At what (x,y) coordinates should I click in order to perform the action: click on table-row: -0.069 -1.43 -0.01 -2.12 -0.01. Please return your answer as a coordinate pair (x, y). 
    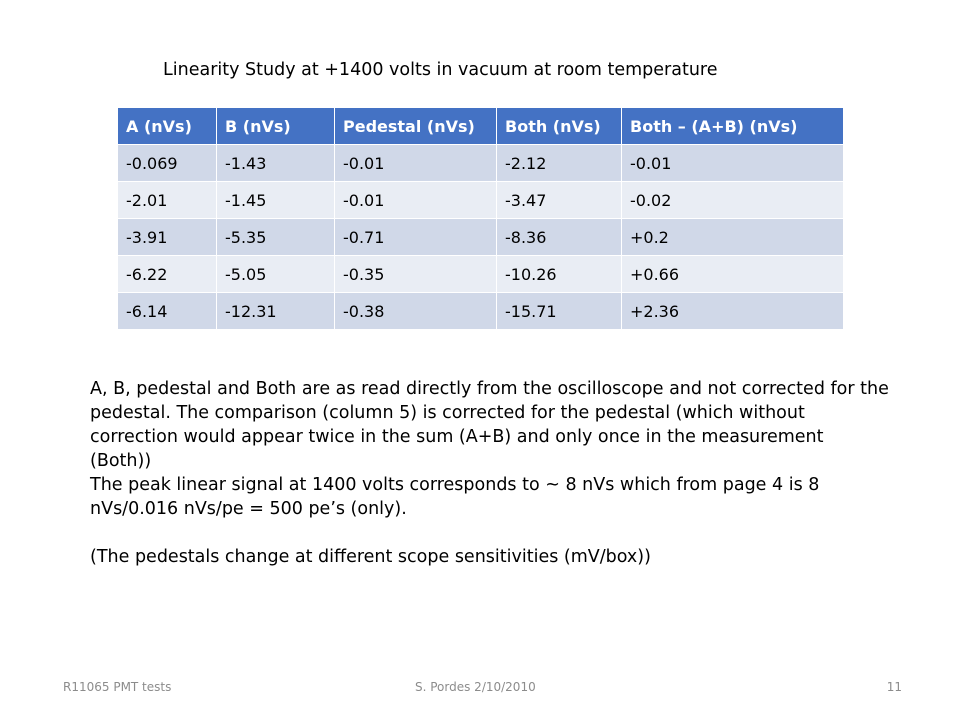
    Looking at the image, I should click on (480, 163).